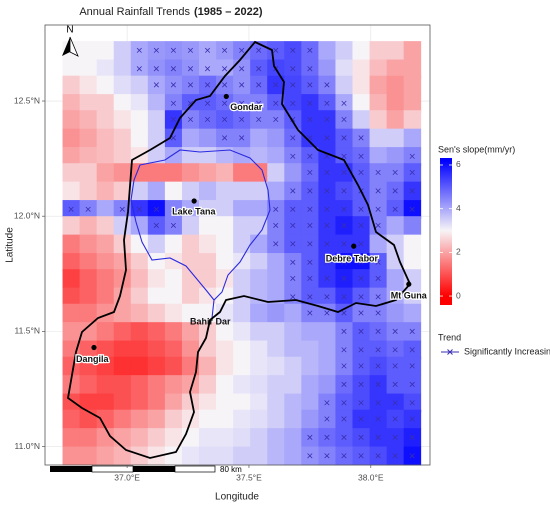 This screenshot has width=550, height=513. What do you see at coordinates (446, 231) in the screenshot?
I see `colorbar` at bounding box center [446, 231].